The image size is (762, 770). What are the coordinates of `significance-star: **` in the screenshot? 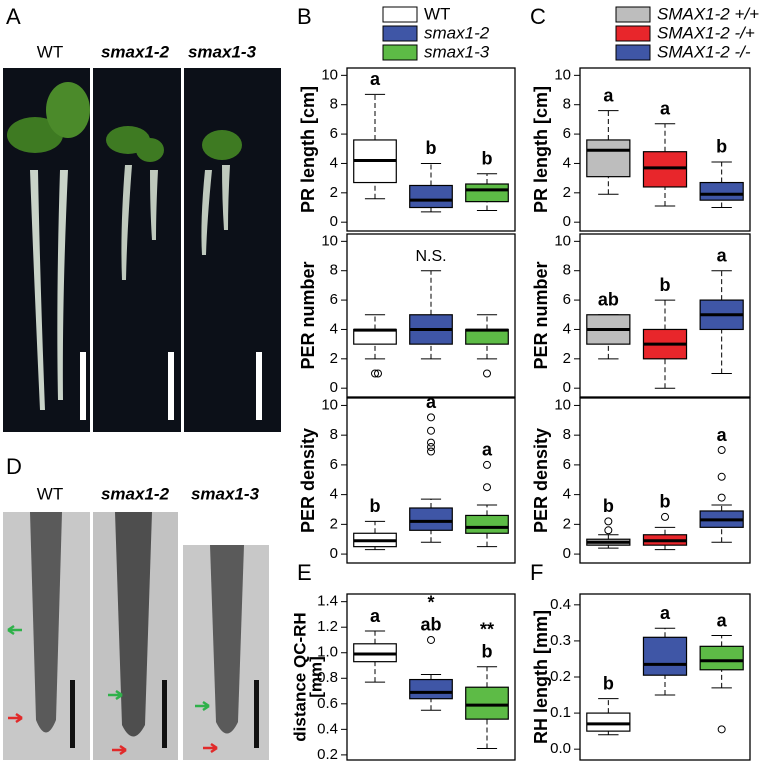 It's located at (487, 630).